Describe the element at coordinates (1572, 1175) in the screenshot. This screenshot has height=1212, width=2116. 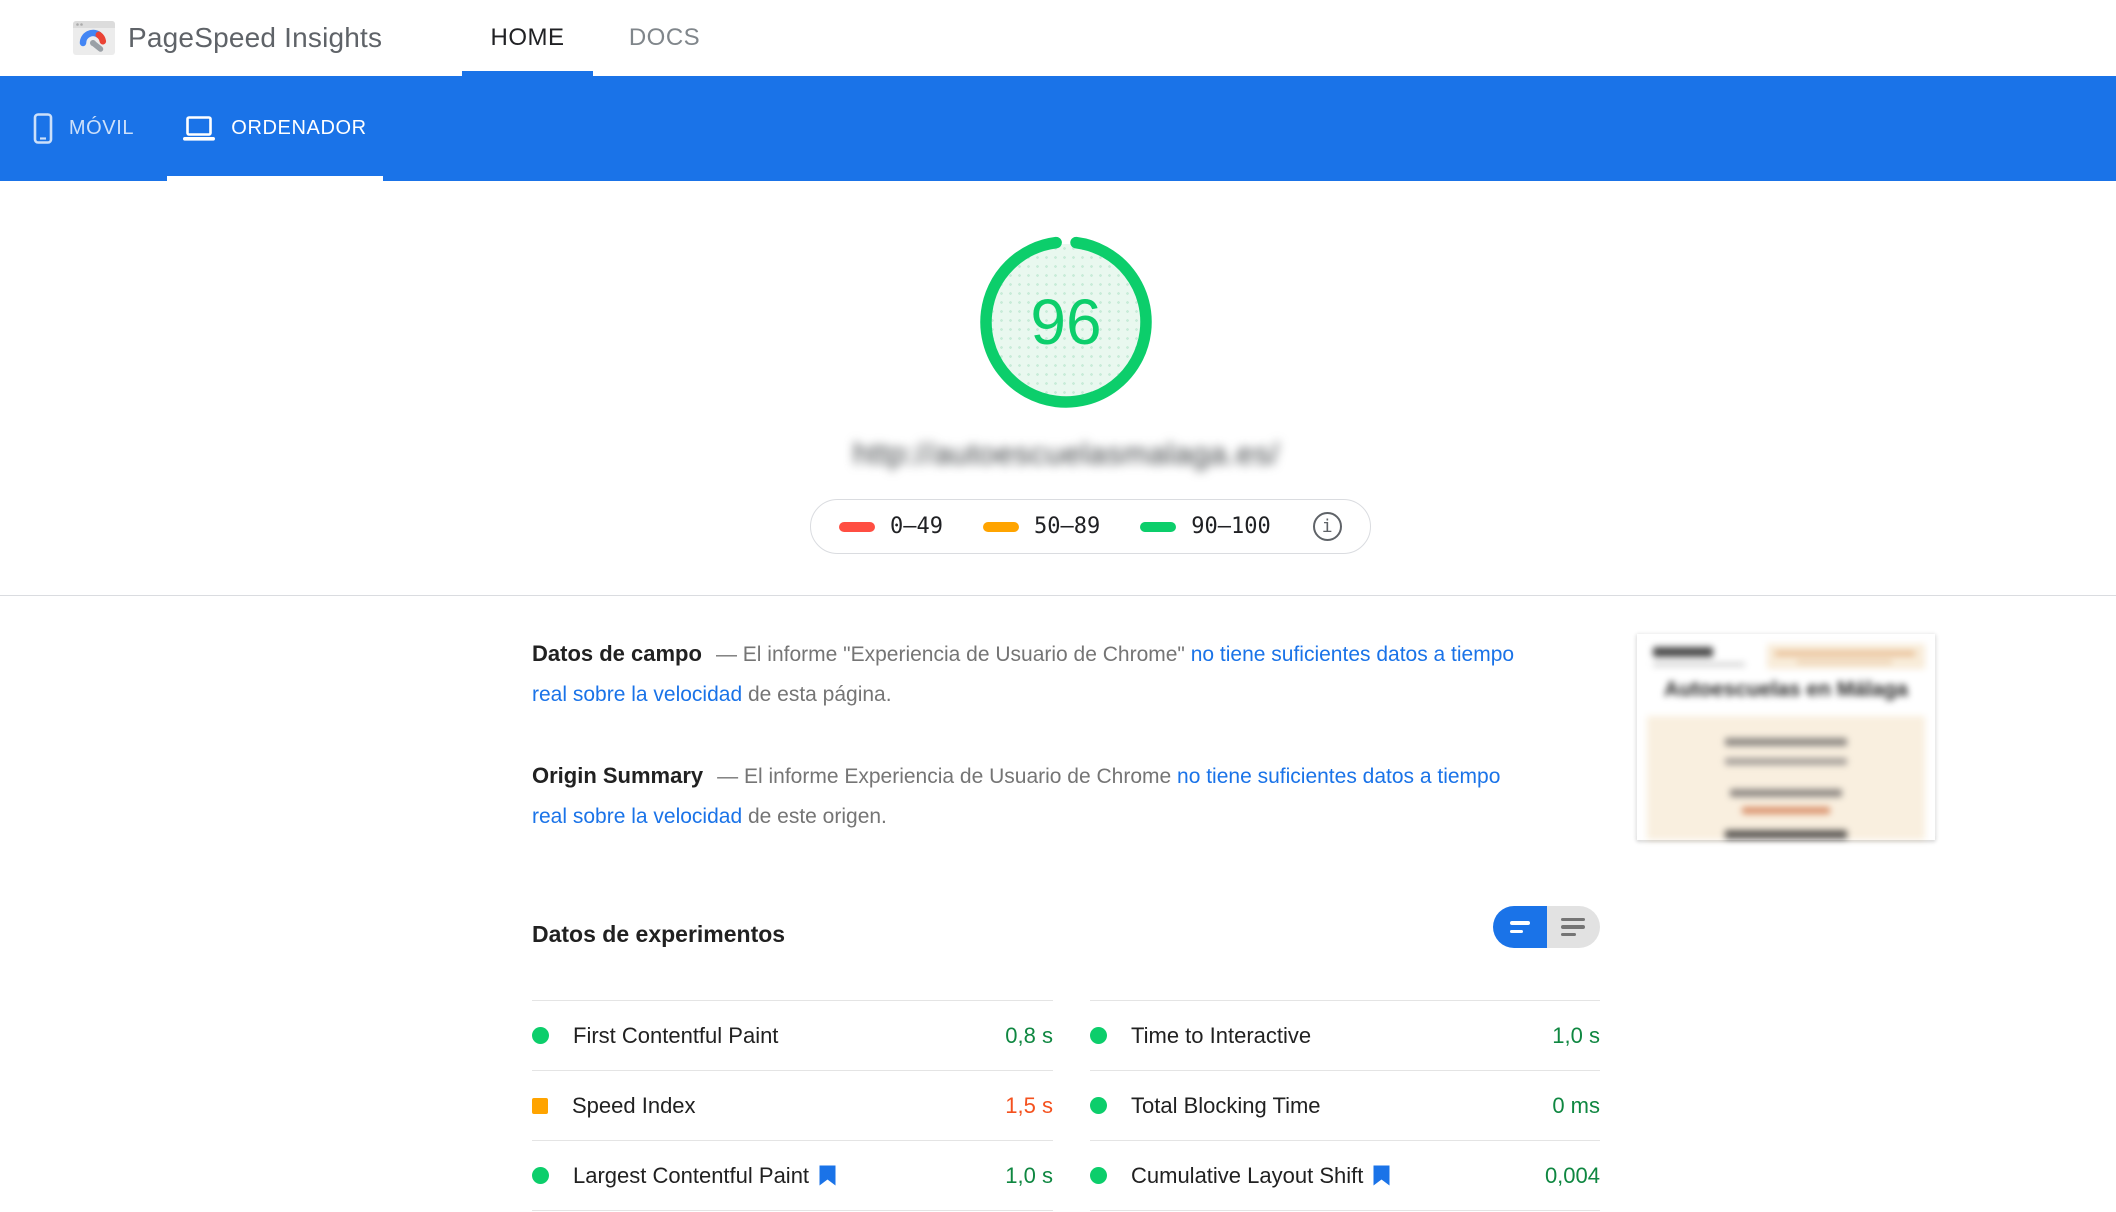
I see `metric-value: 0,004` at that location.